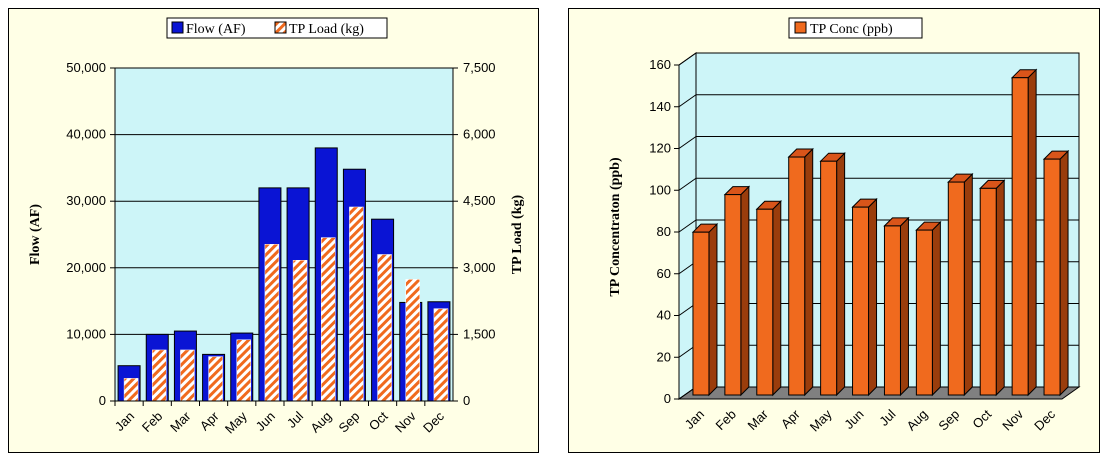  What do you see at coordinates (280, 27) in the screenshot?
I see `legend-swatch-tp-load` at bounding box center [280, 27].